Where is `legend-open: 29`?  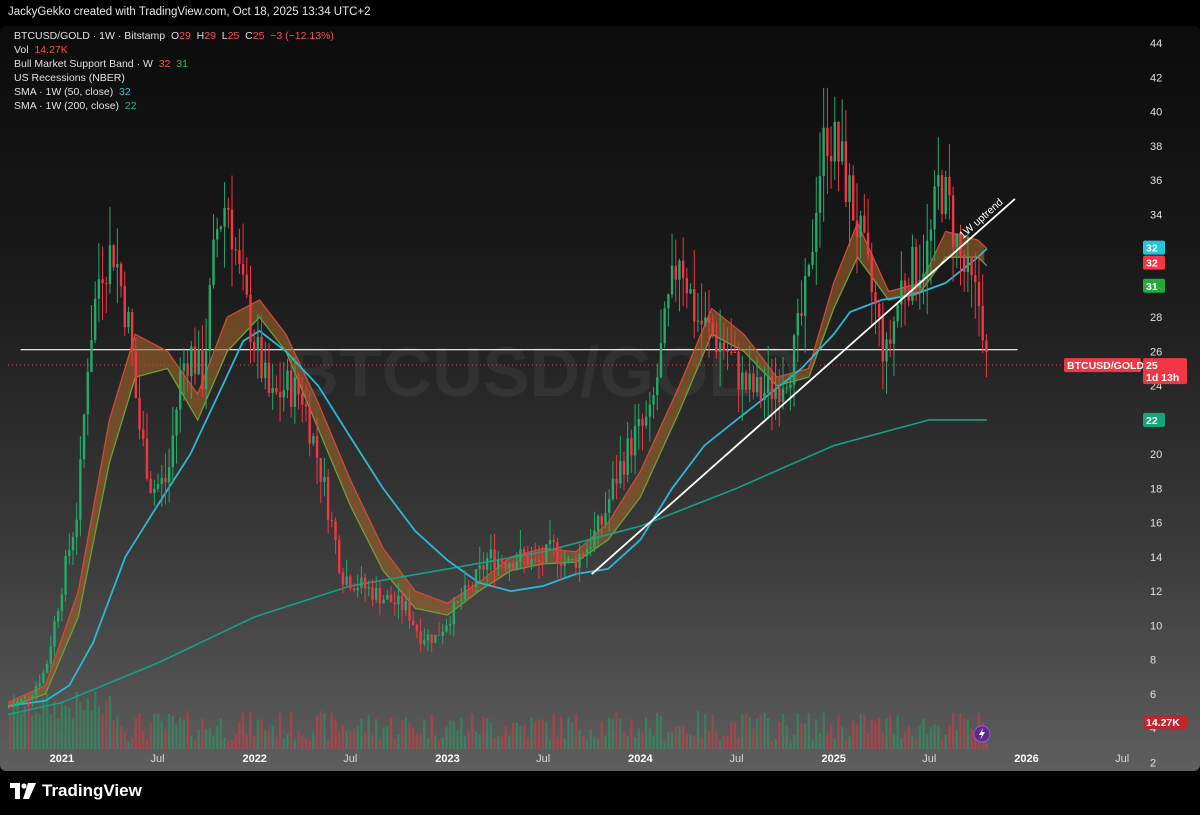
legend-open: 29 is located at coordinates (185, 36).